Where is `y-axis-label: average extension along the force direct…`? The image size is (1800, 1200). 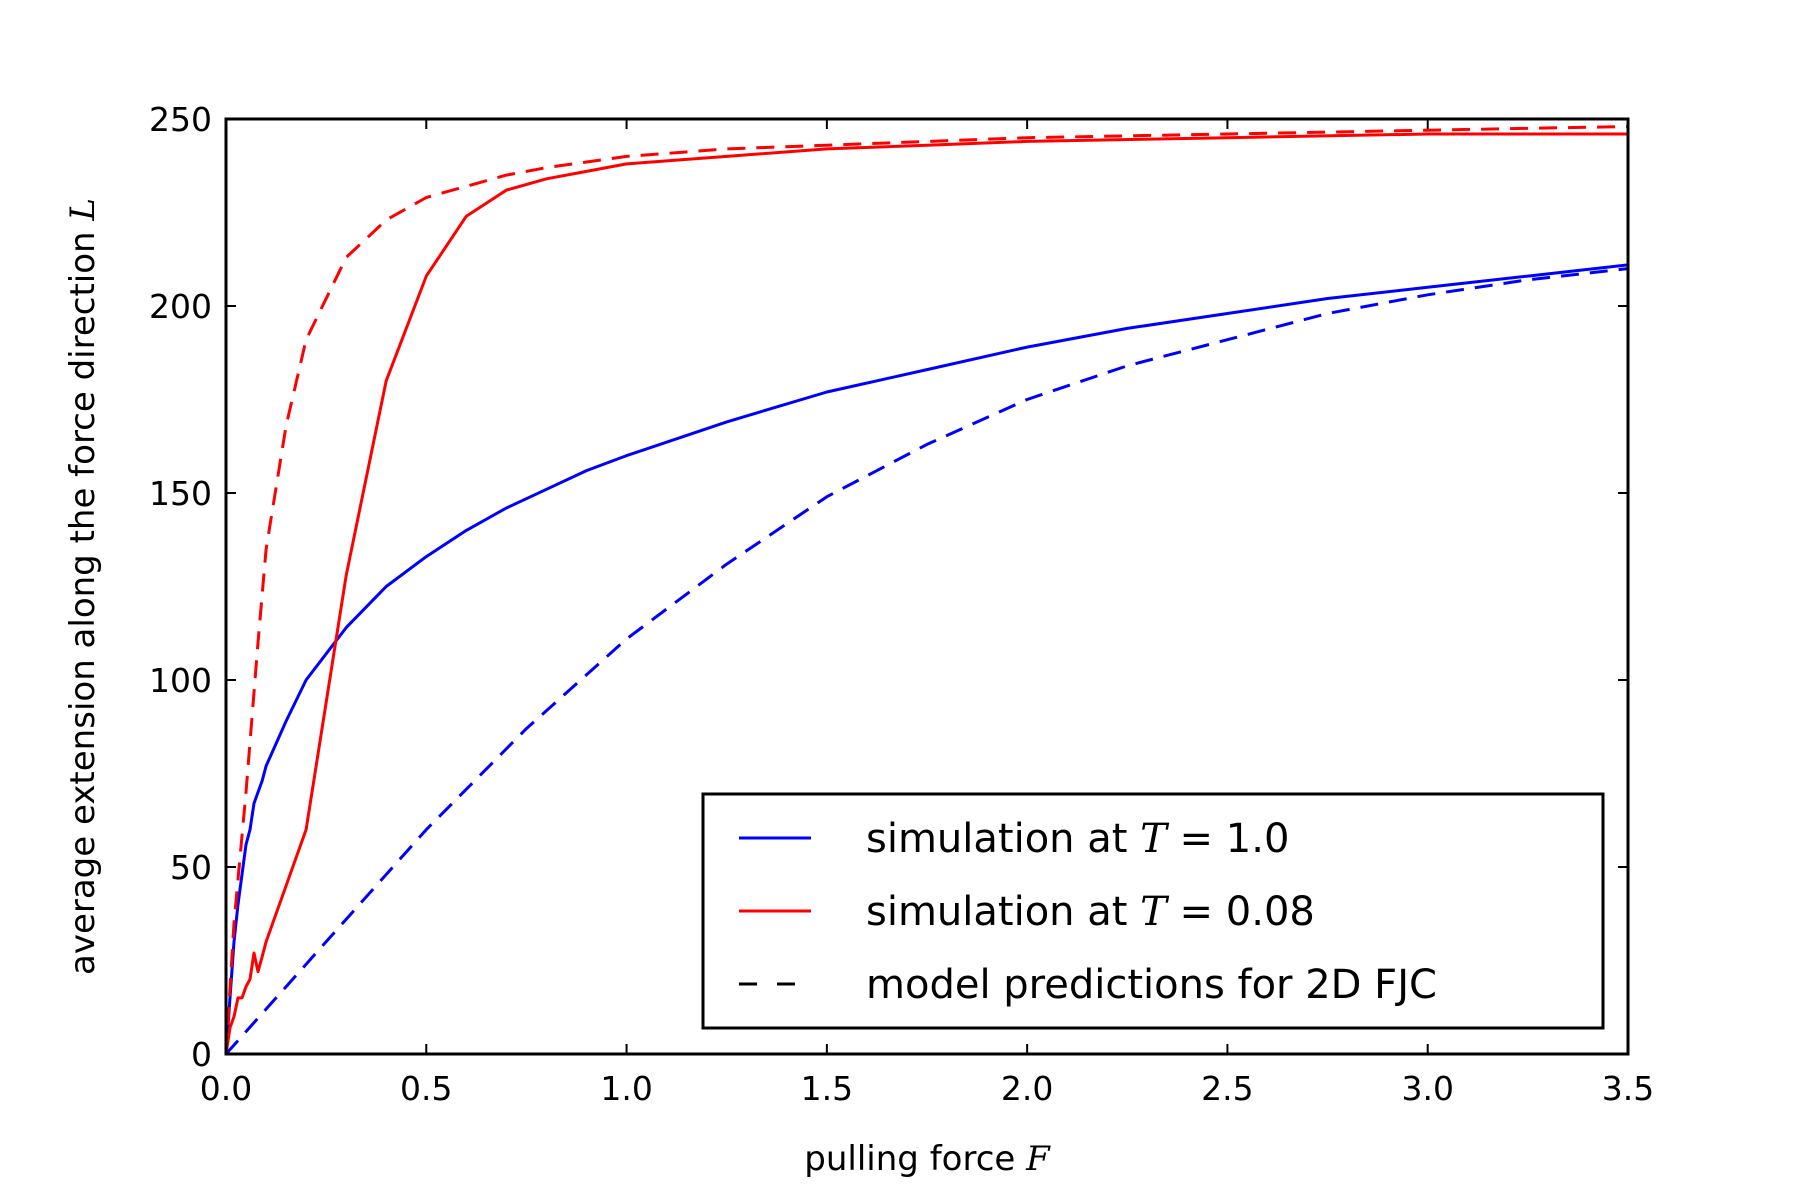
y-axis-label: average extension along the force direct… is located at coordinates (83, 586).